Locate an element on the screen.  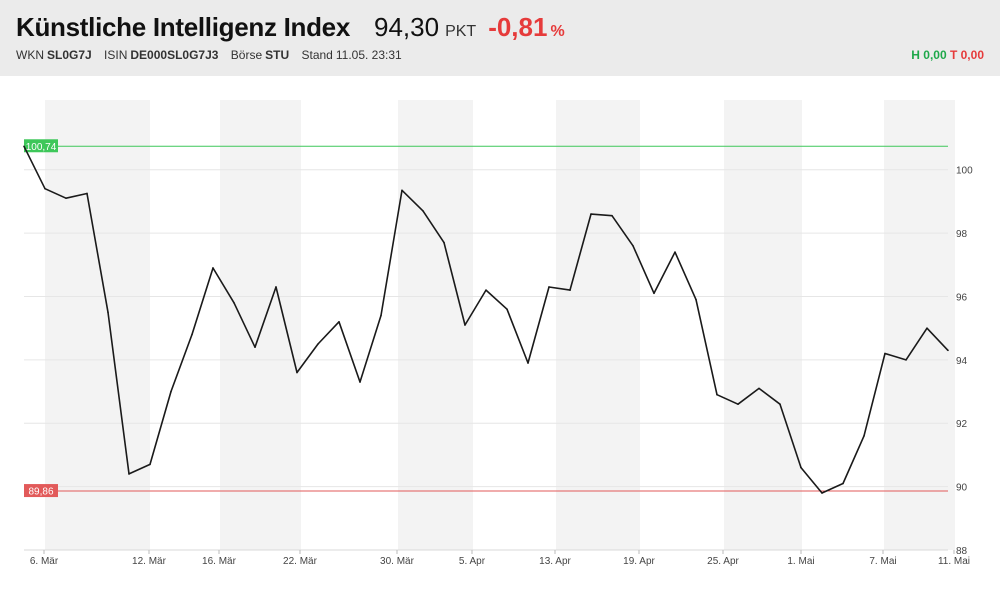
timestamp-label: Stand is located at coordinates (317, 55).